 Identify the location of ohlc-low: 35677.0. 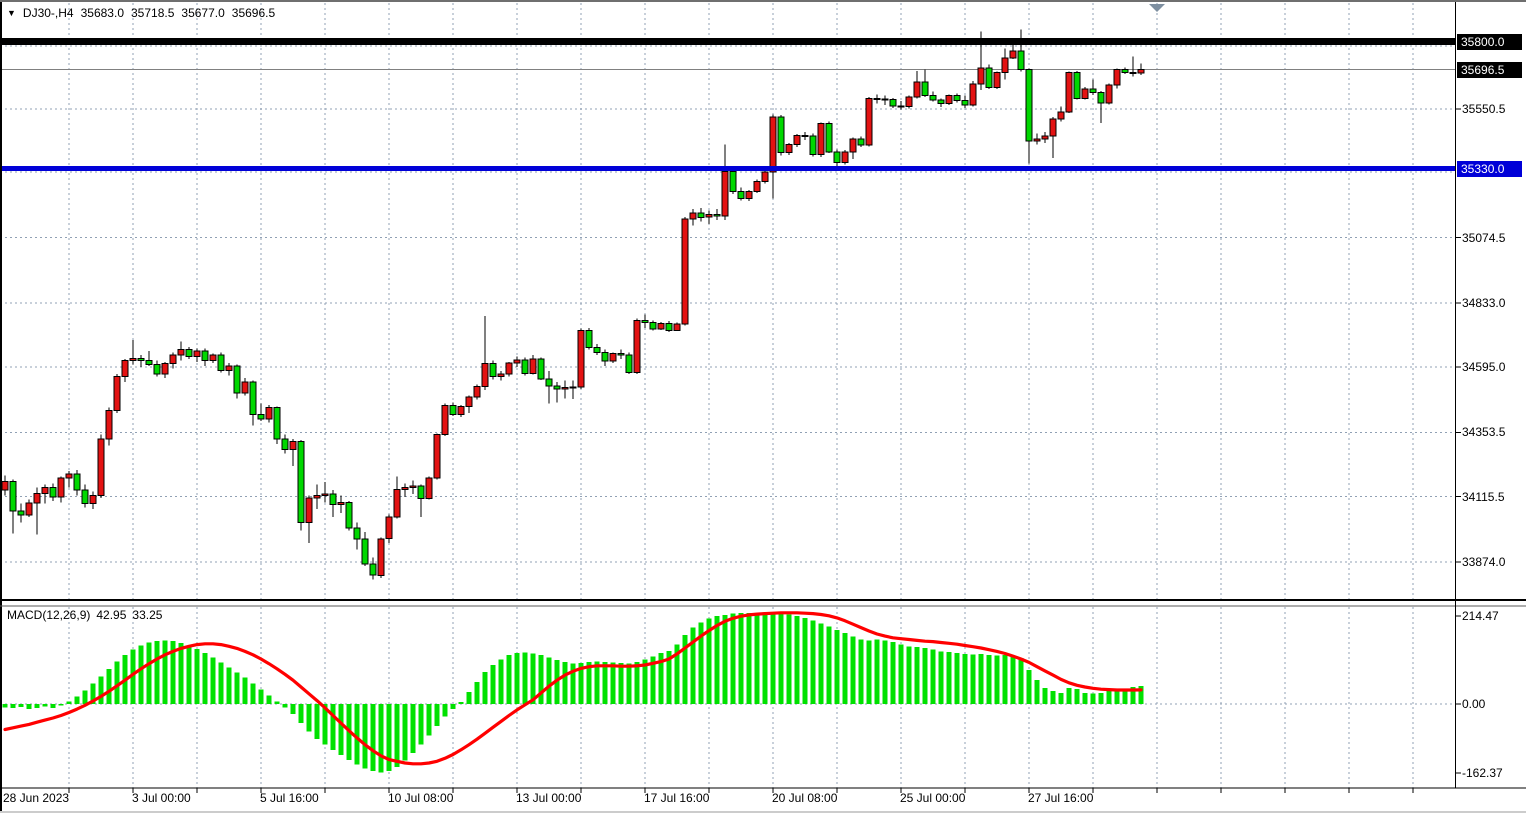
(203, 13).